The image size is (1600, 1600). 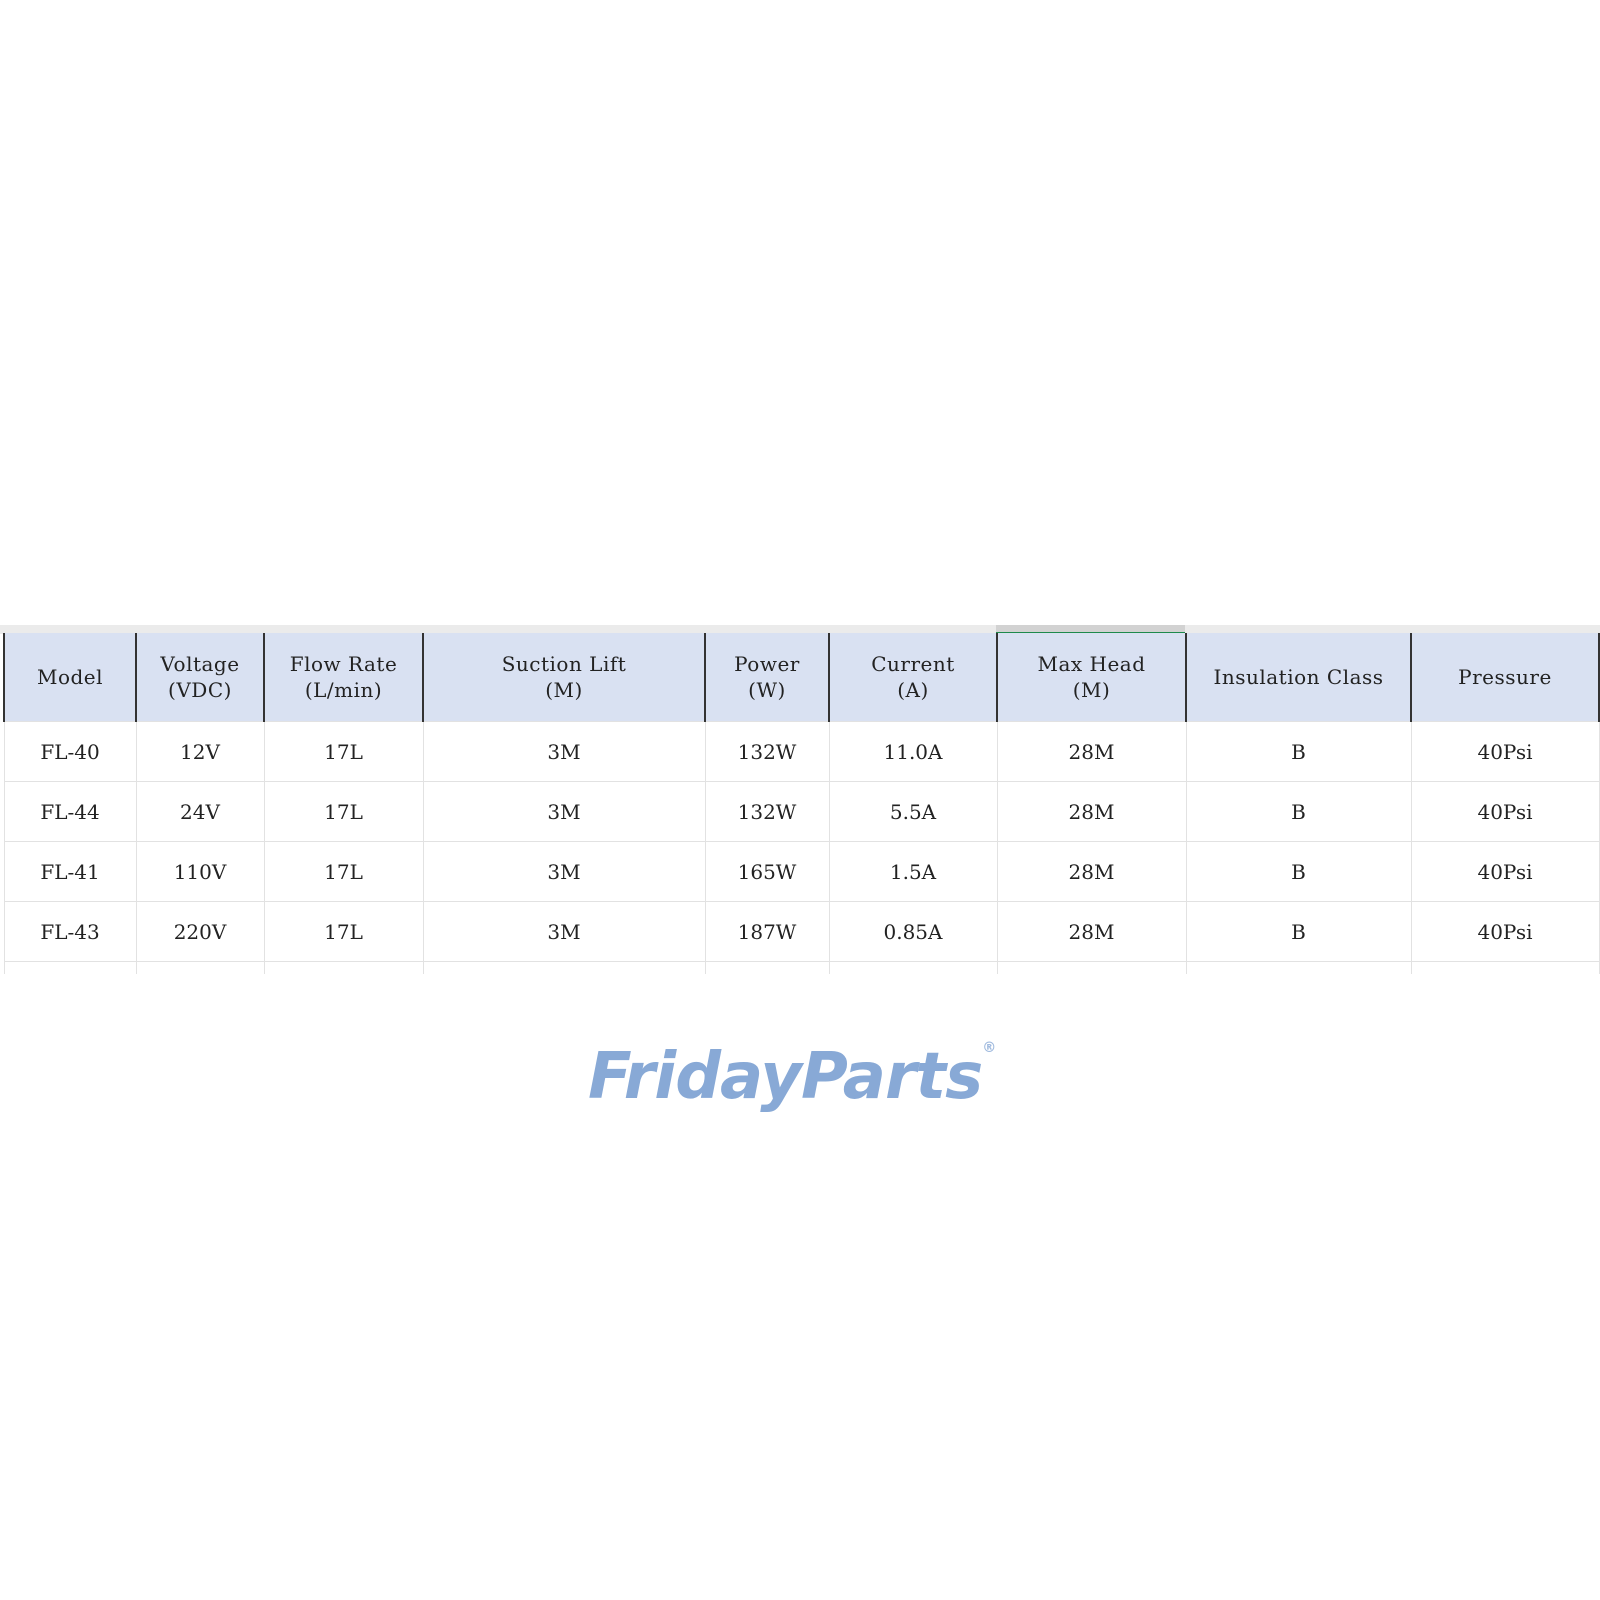 I want to click on table-cell: FL-44, so click(x=70, y=811).